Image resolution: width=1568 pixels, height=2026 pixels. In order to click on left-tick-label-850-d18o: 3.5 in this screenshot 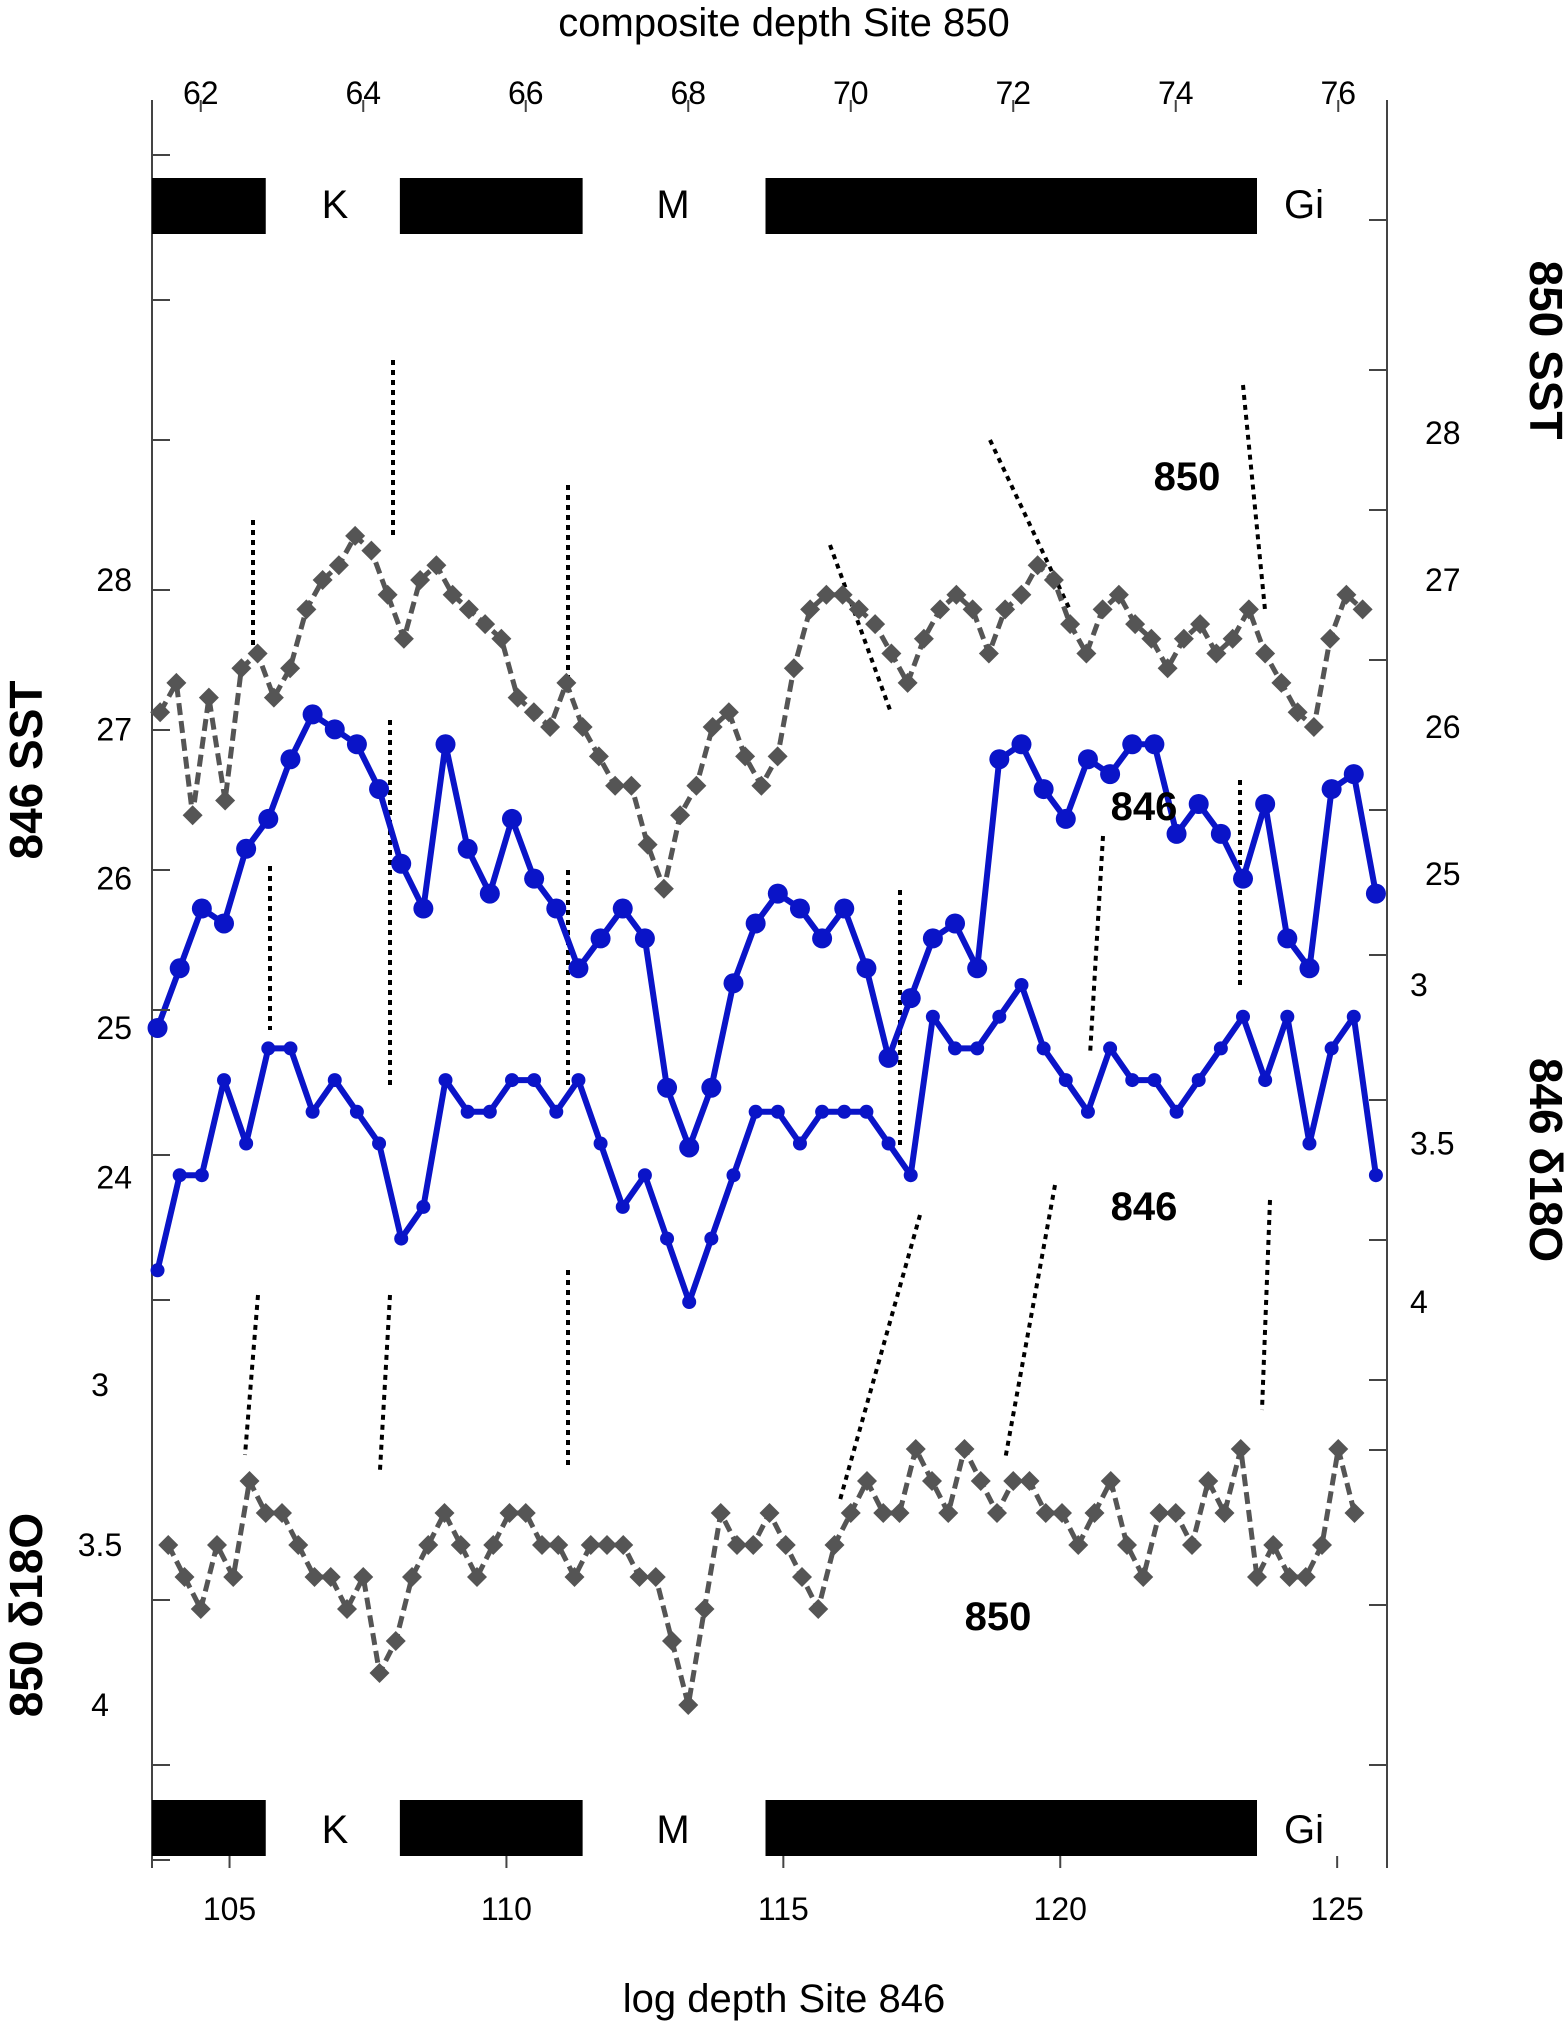, I will do `click(100, 1545)`.